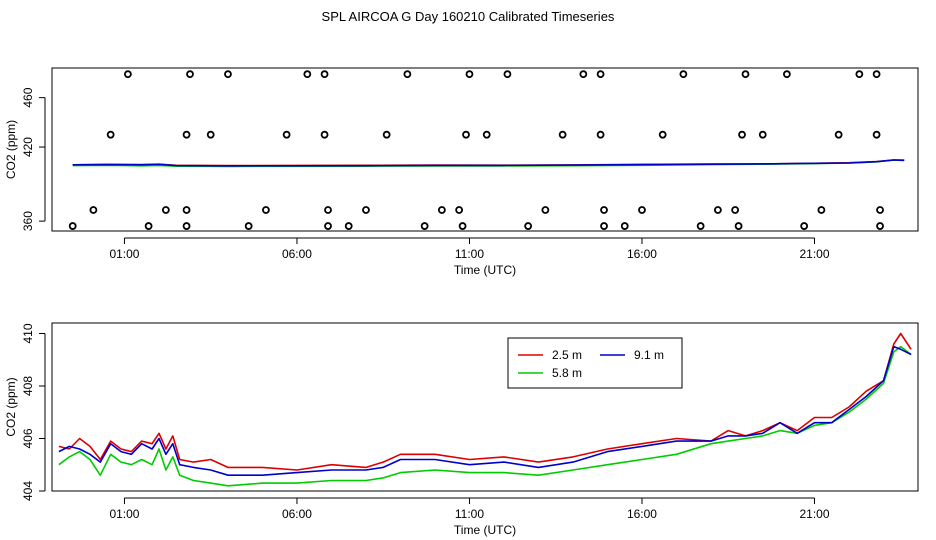  I want to click on bottom-legend: 2.5 m 5.8 m 9.1 m, so click(595, 363).